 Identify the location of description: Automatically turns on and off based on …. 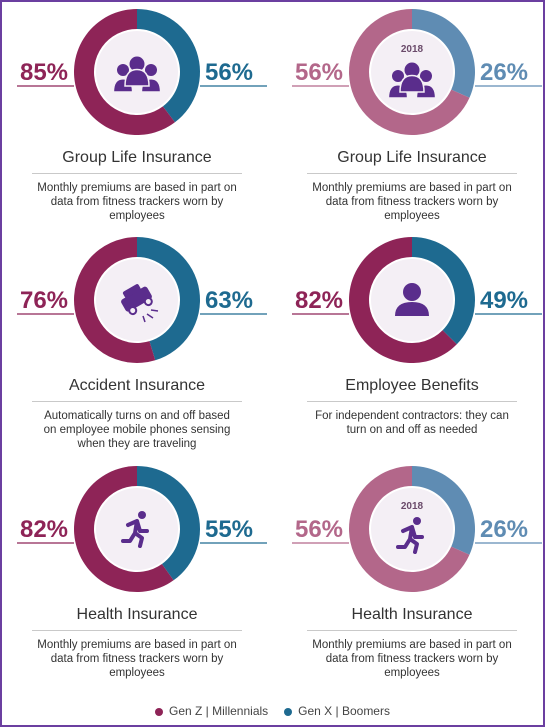
(137, 430).